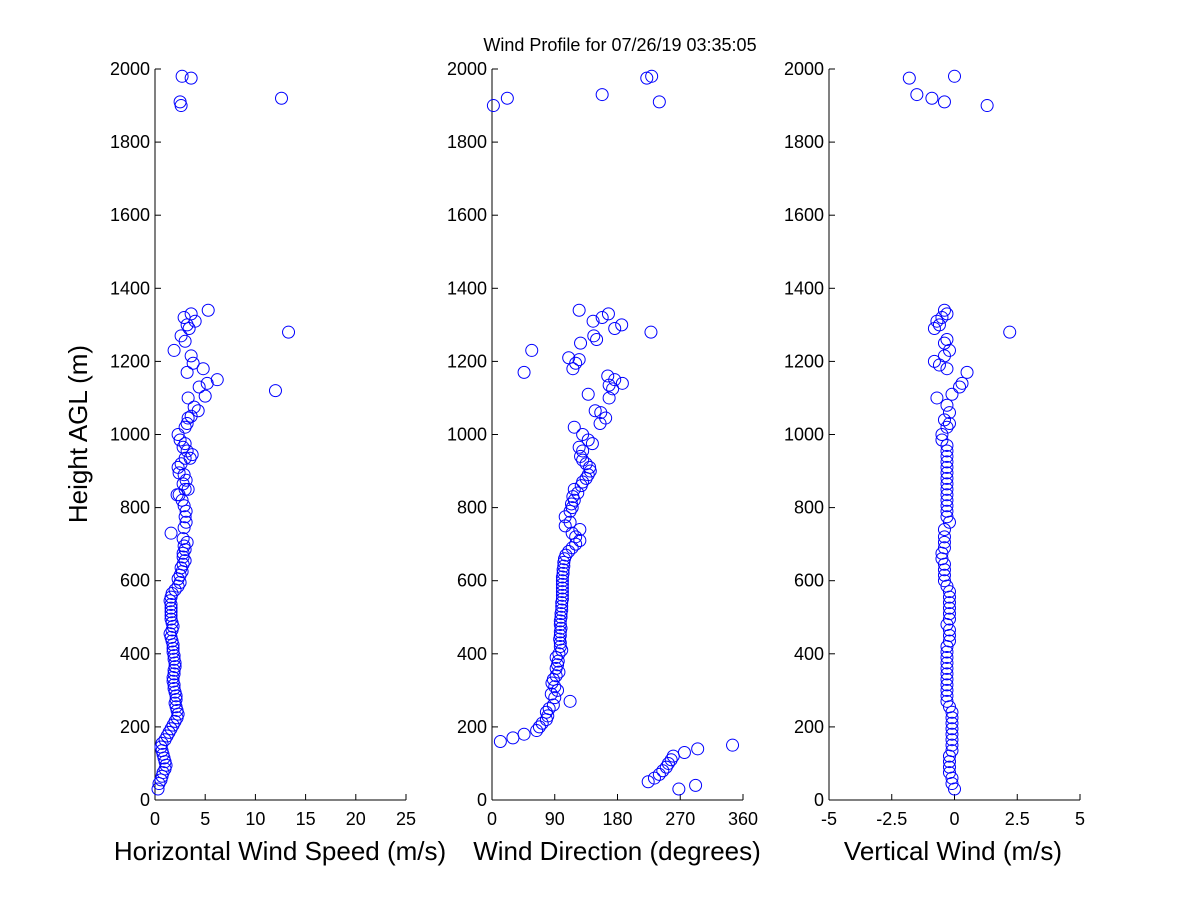 The image size is (1200, 900). Describe the element at coordinates (78, 434) in the screenshot. I see `y-axis-label: Height AGL (m)` at that location.